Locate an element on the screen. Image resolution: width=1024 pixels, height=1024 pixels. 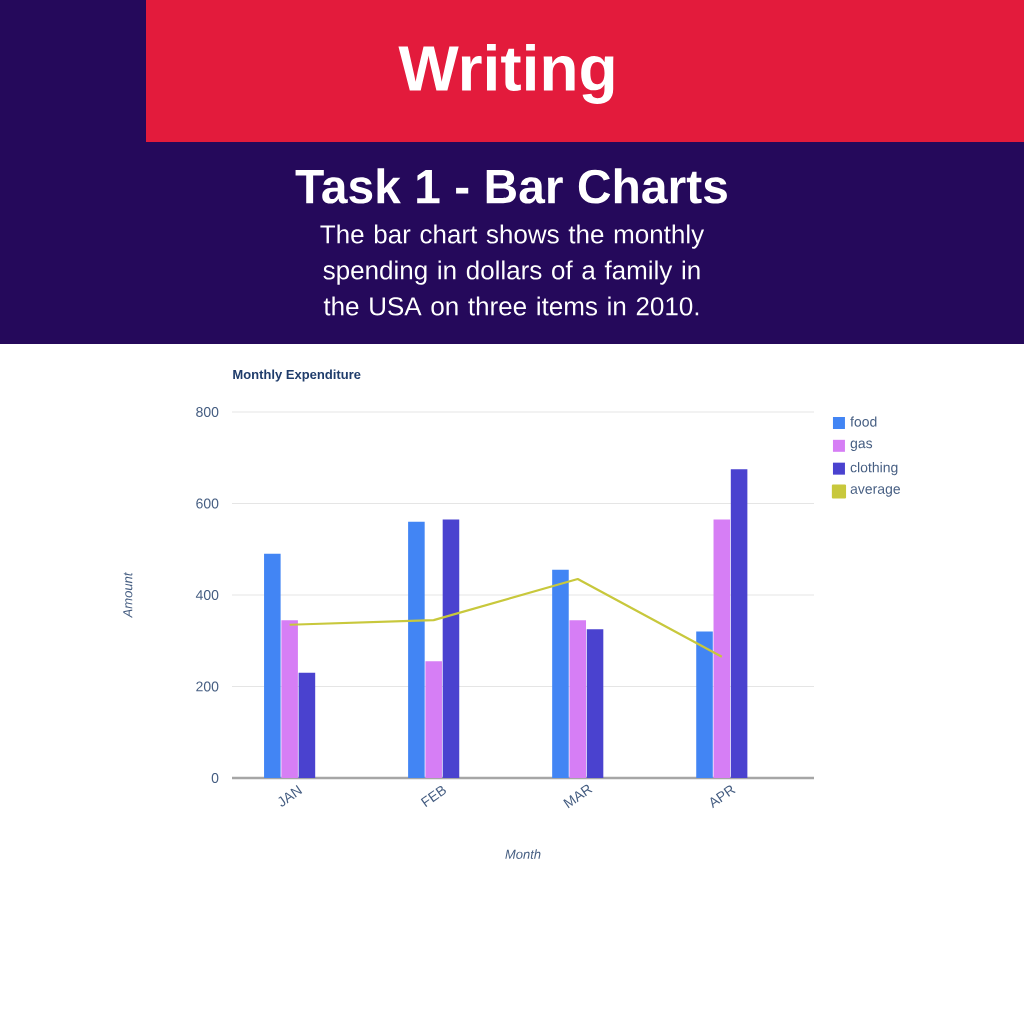
text: Writing is located at coordinates (506, 74).